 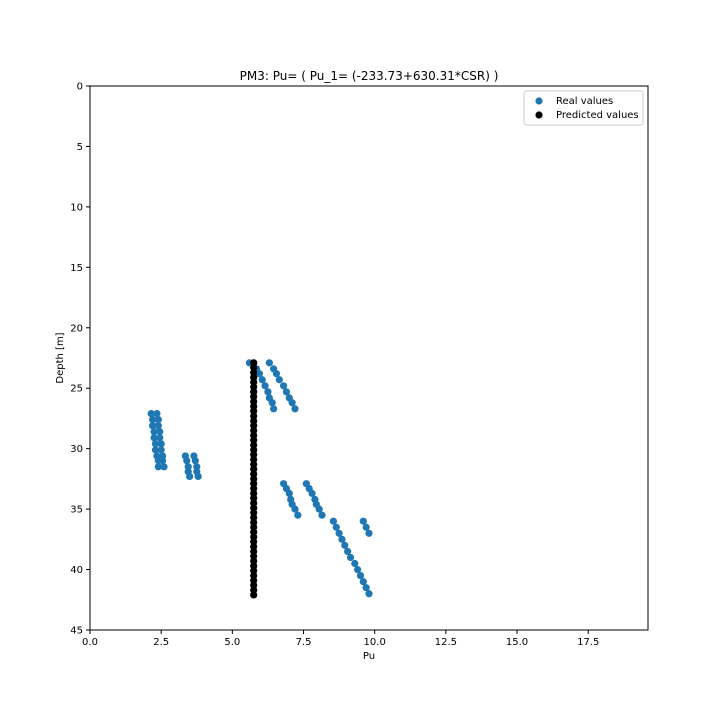 I want to click on series-real-values, so click(x=260, y=478).